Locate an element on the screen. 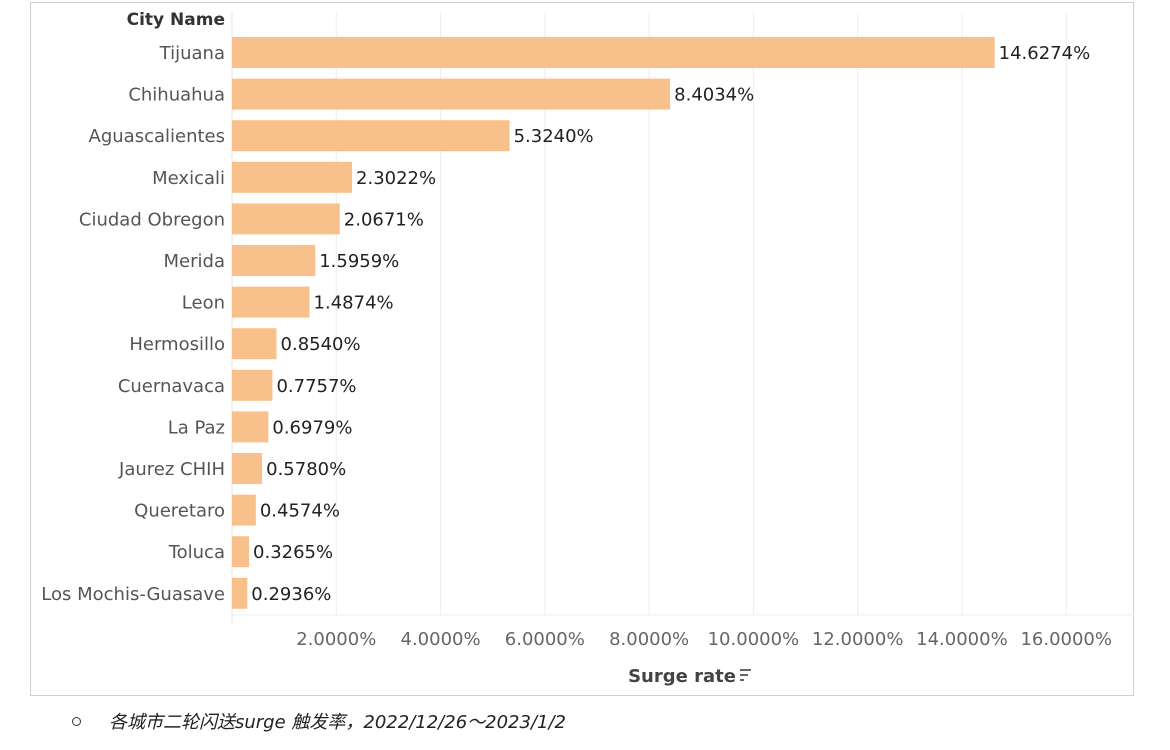 This screenshot has height=750, width=1170. category-label: Los Mochis-Guasave is located at coordinates (133, 594).